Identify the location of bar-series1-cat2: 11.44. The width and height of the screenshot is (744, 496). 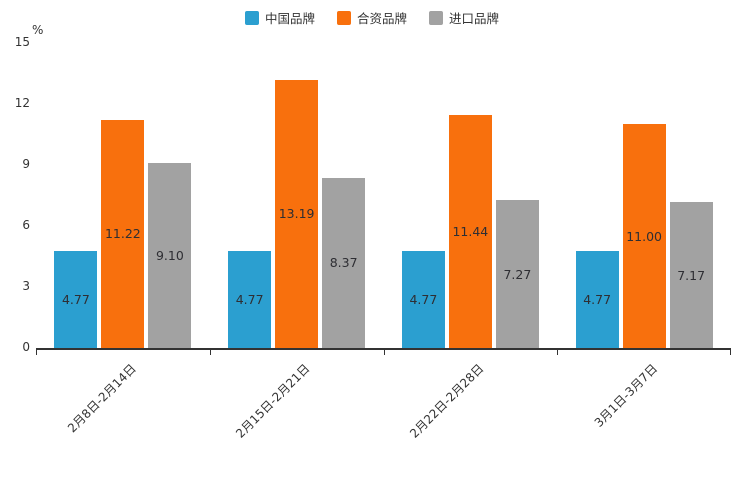
(470, 231).